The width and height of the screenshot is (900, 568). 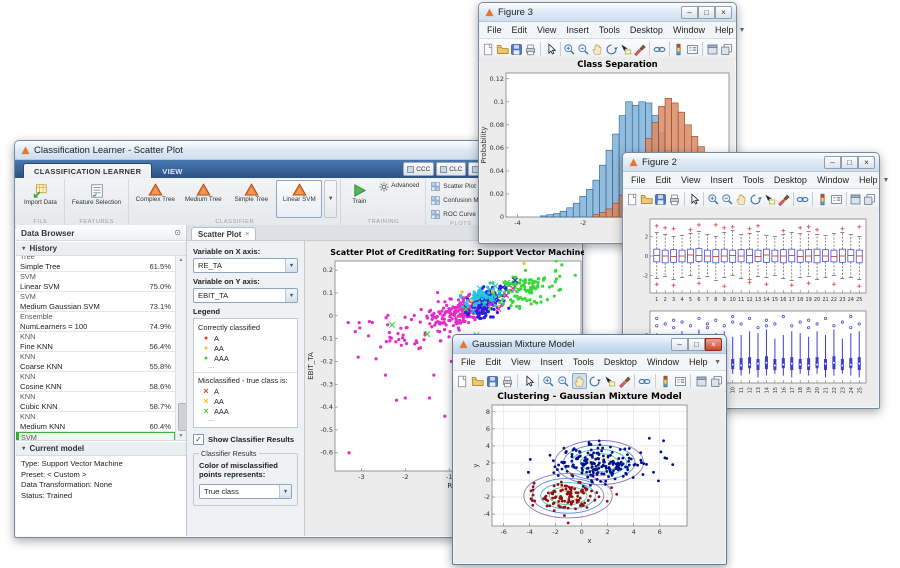 I want to click on tab-classification-learner: CLASSIFICATION LEARNER, so click(x=88, y=170).